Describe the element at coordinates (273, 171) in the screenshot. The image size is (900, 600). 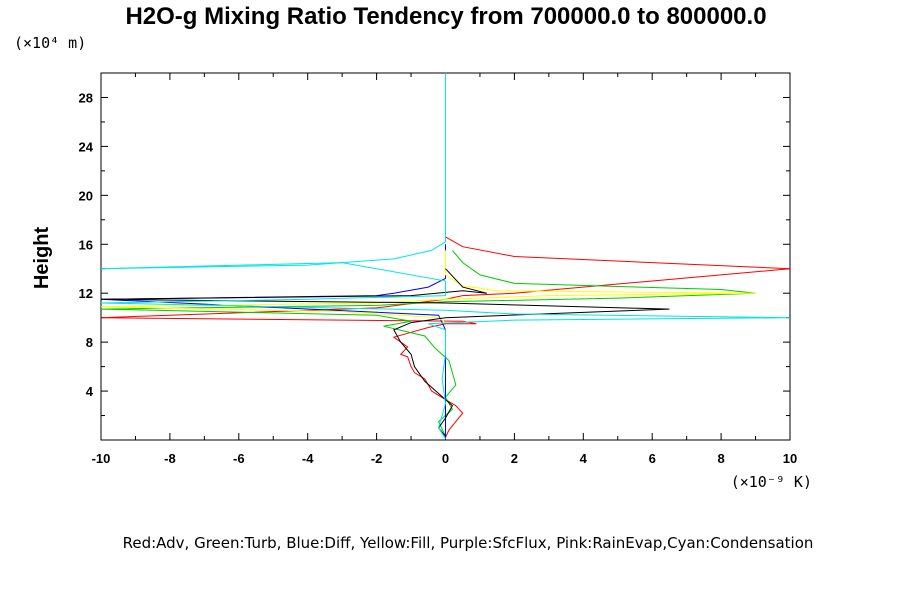
I see `series-line-condensation-upper` at that location.